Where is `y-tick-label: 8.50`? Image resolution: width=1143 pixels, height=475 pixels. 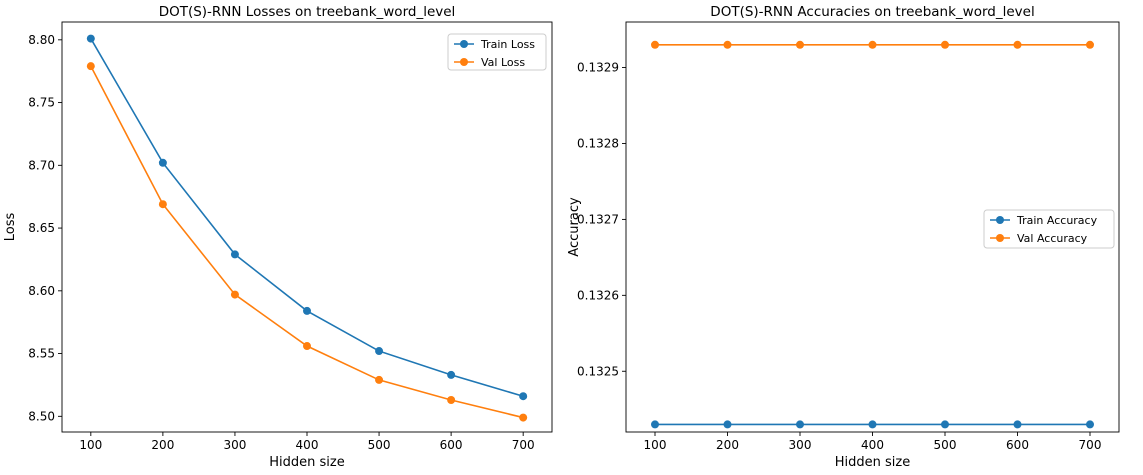
y-tick-label: 8.50 is located at coordinates (41, 416).